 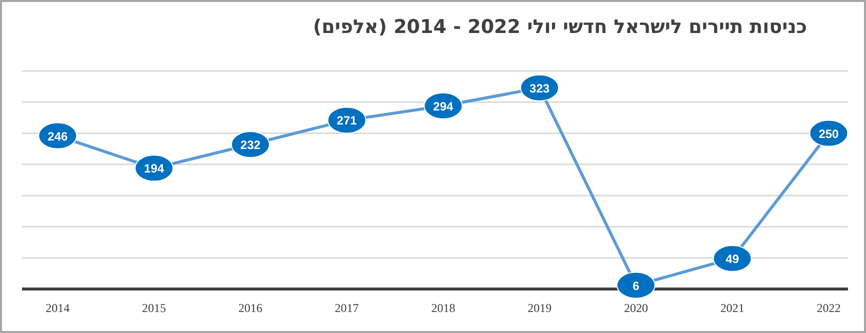 I want to click on x-tick-label: 2015, so click(x=154, y=308).